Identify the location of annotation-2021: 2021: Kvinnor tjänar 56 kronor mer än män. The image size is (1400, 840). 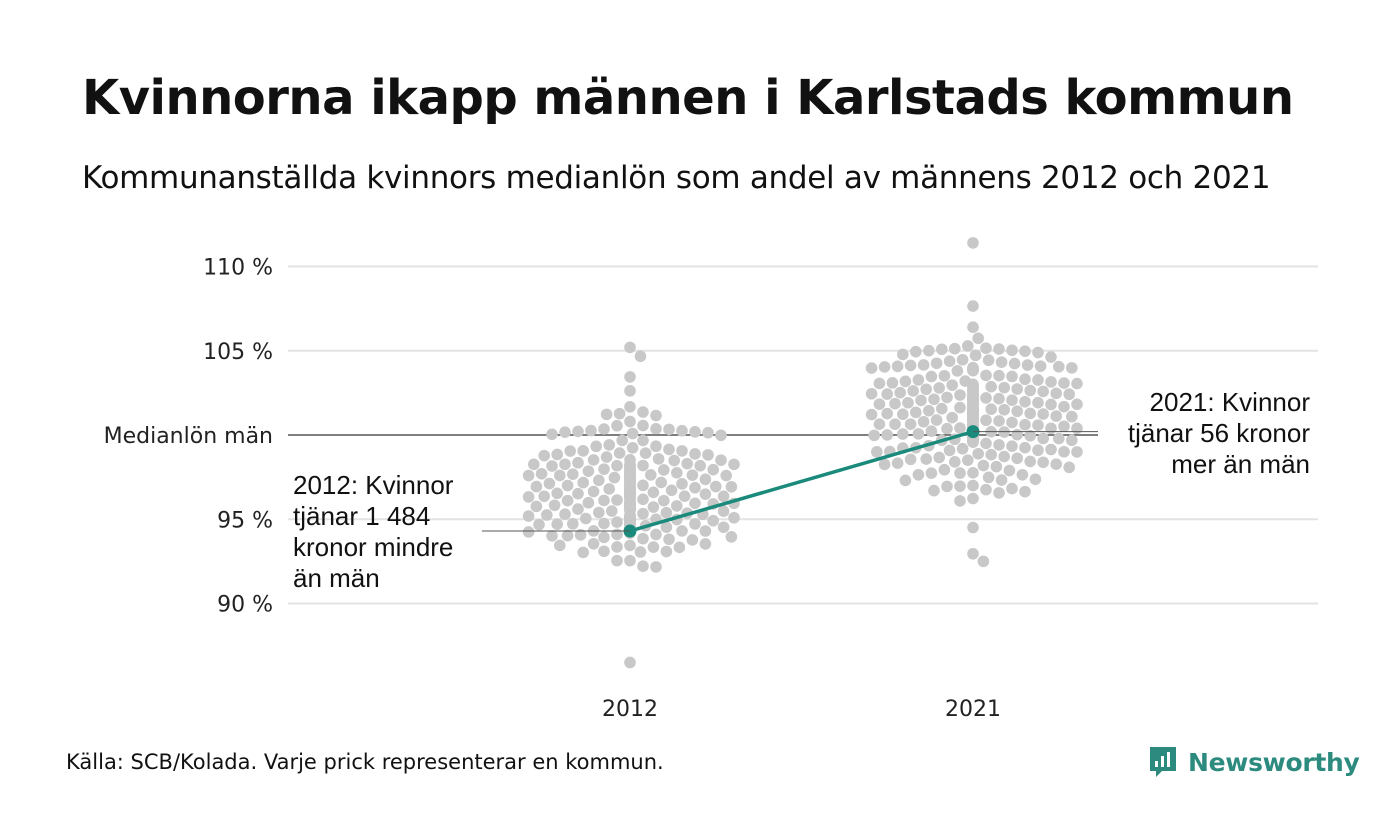
(1219, 433).